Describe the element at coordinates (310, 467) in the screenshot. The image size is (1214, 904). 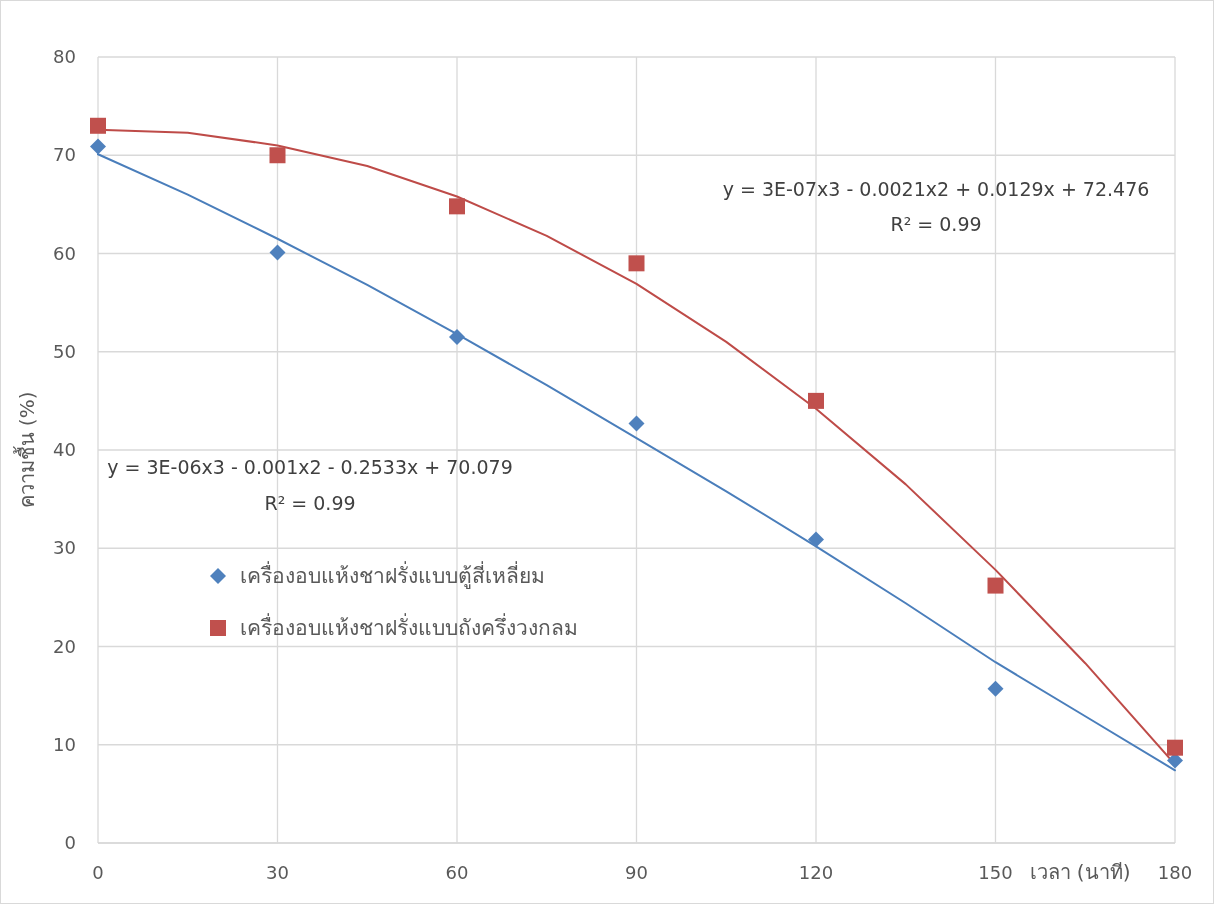
I see `annotation: y = 3E-06x3 - 0.001x2 - 0.2533x + 70.079` at that location.